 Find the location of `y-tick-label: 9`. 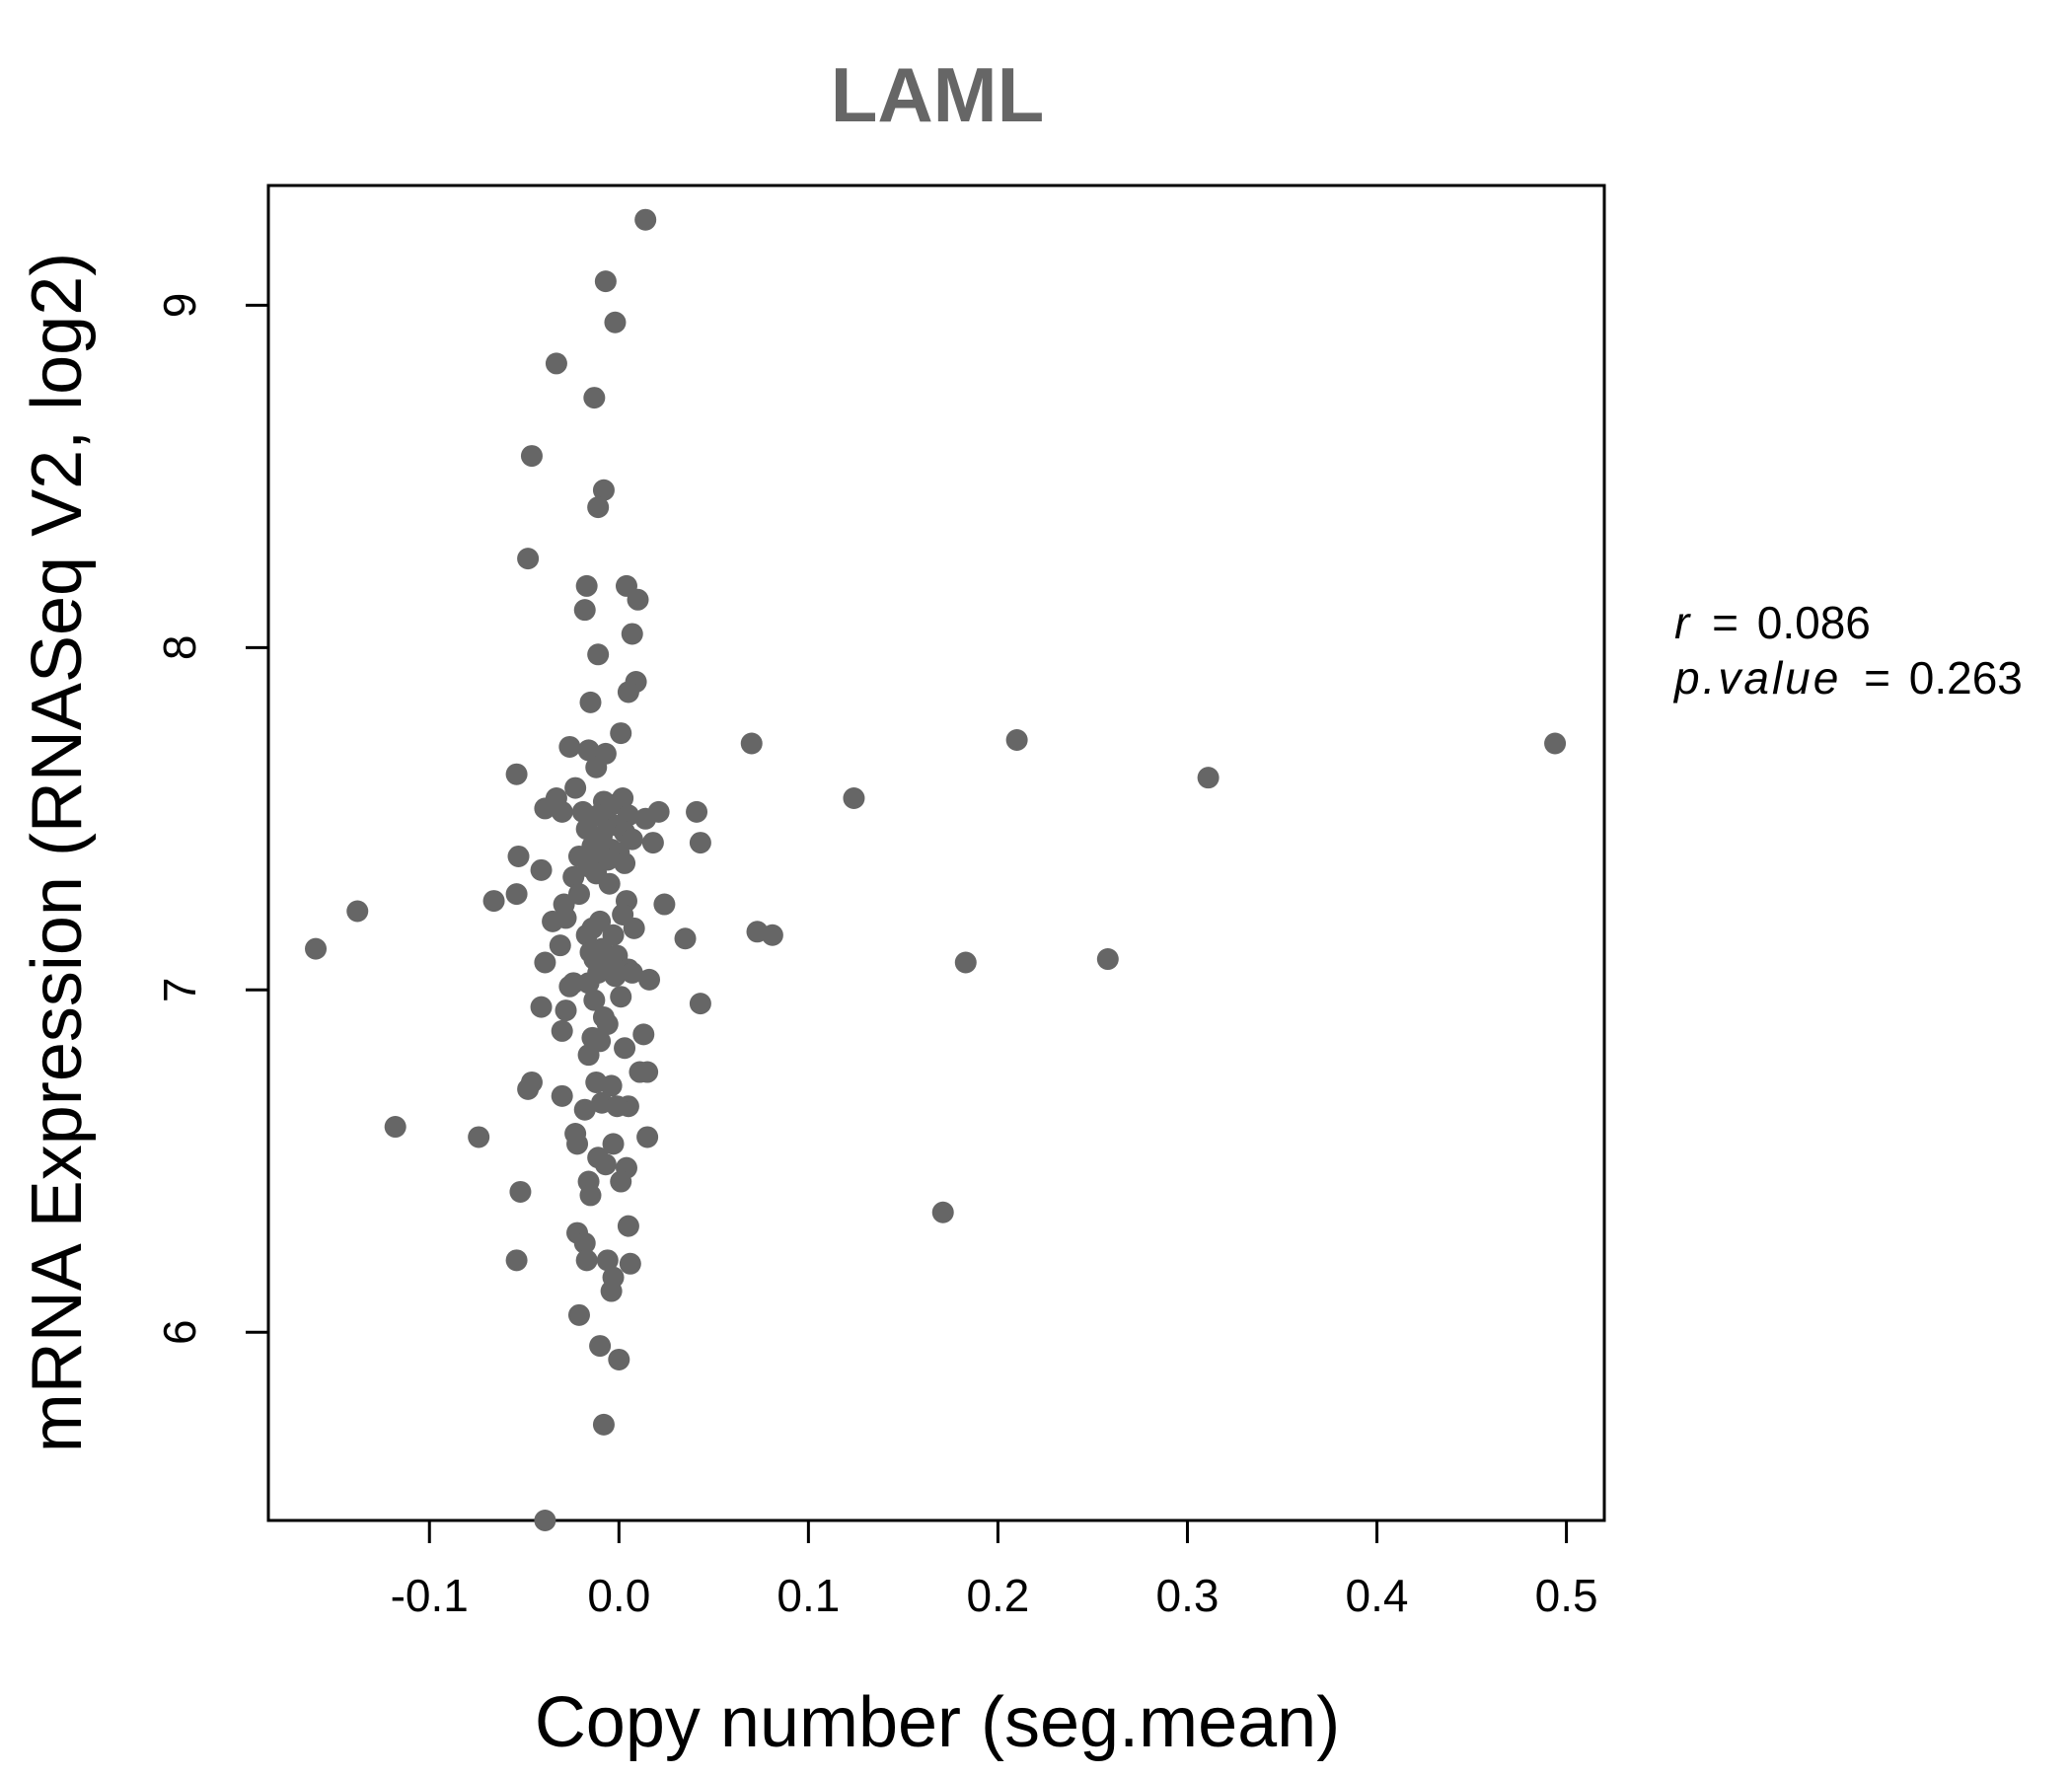

y-tick-label: 9 is located at coordinates (179, 306).